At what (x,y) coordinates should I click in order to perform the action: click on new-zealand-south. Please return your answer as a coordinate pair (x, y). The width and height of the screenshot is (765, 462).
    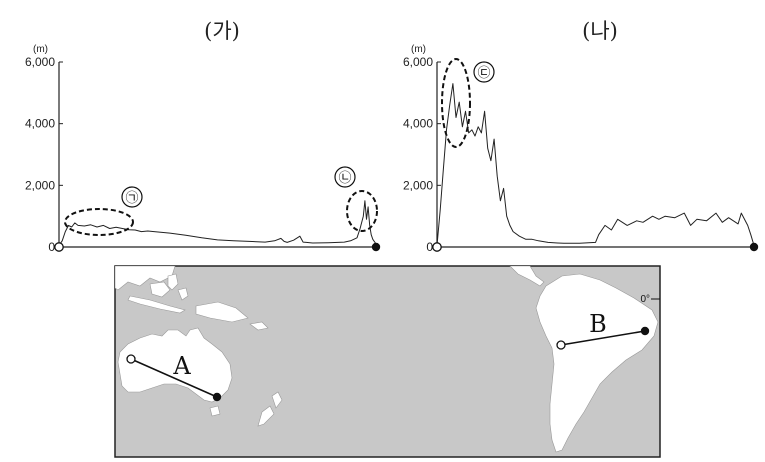
    Looking at the image, I should click on (266, 416).